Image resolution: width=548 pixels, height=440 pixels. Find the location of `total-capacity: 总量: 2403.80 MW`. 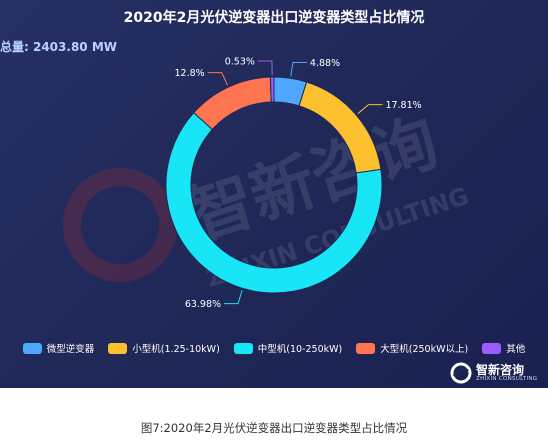

total-capacity: 总量: 2403.80 MW is located at coordinates (58, 46).